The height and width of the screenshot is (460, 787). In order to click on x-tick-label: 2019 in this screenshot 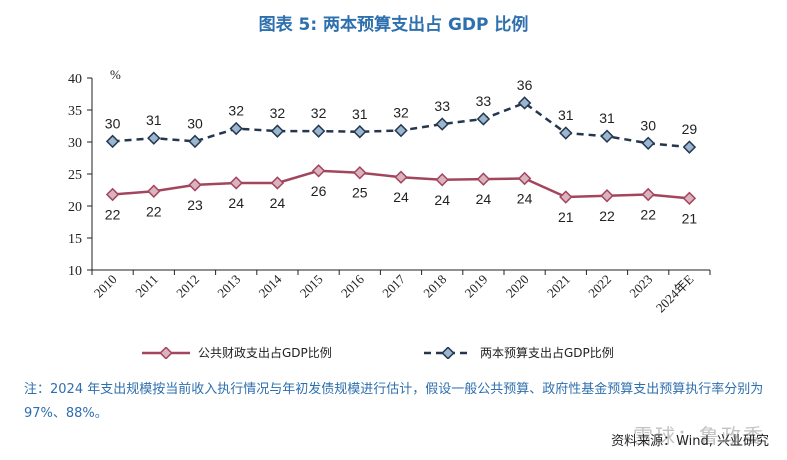, I will do `click(476, 286)`.